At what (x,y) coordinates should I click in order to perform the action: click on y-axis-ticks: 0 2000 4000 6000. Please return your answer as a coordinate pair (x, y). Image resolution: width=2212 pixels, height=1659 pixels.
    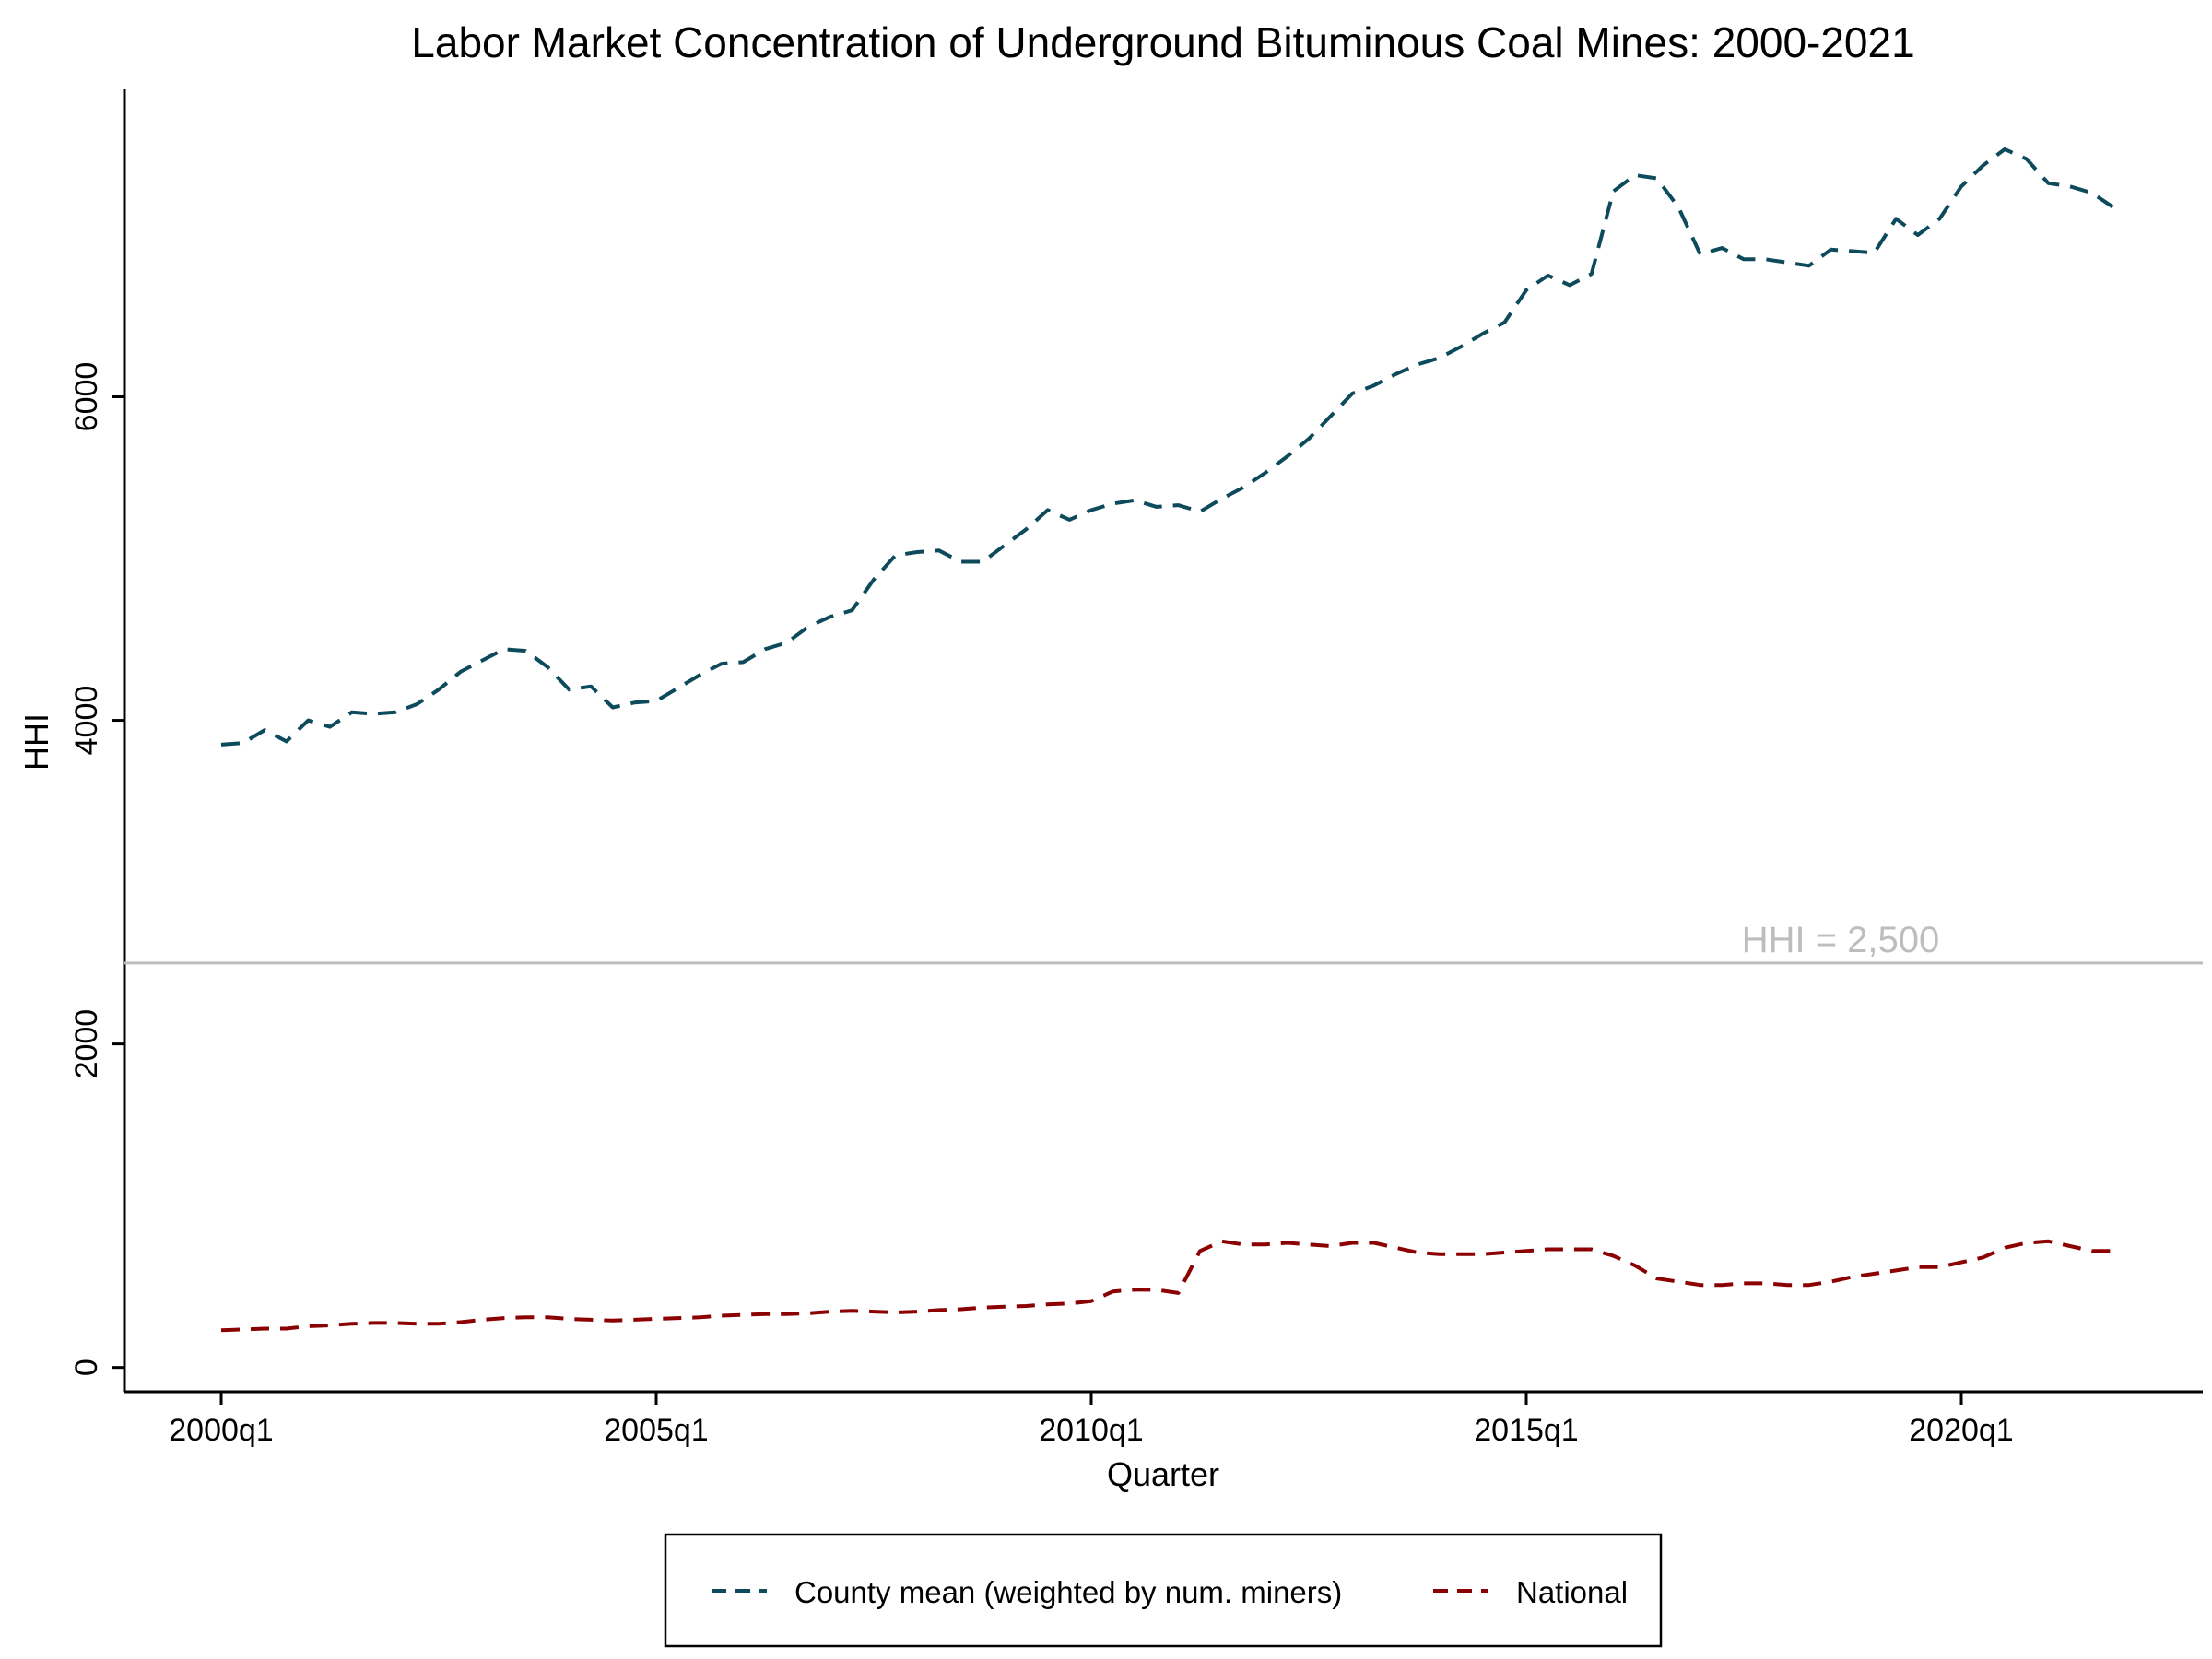
    Looking at the image, I should click on (96, 869).